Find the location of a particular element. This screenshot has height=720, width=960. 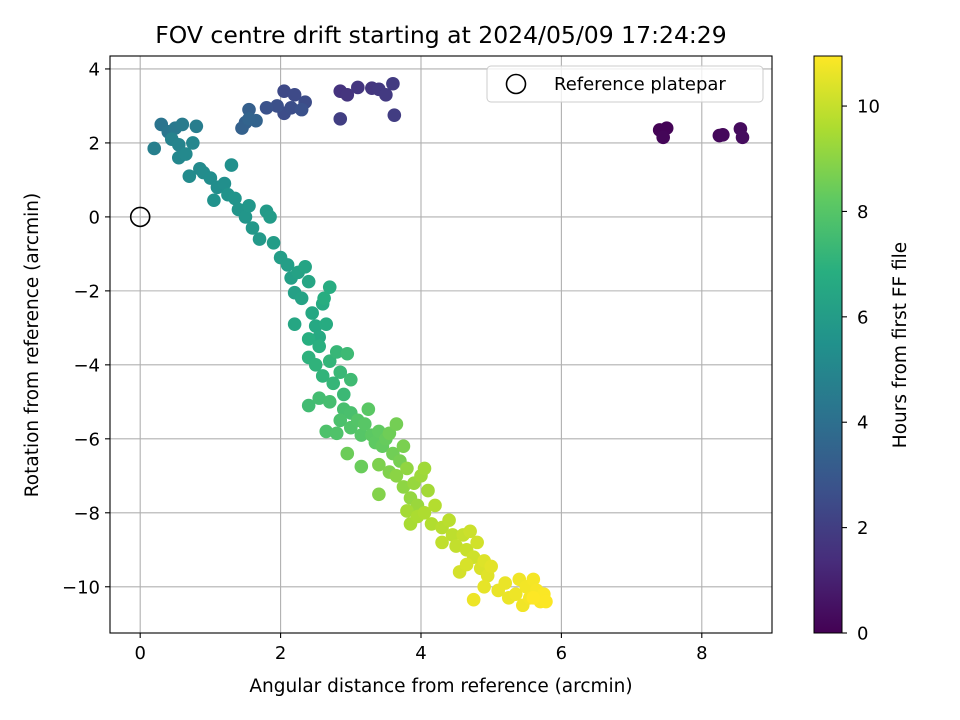

colorbar-tick-label: 10 is located at coordinates (868, 107).